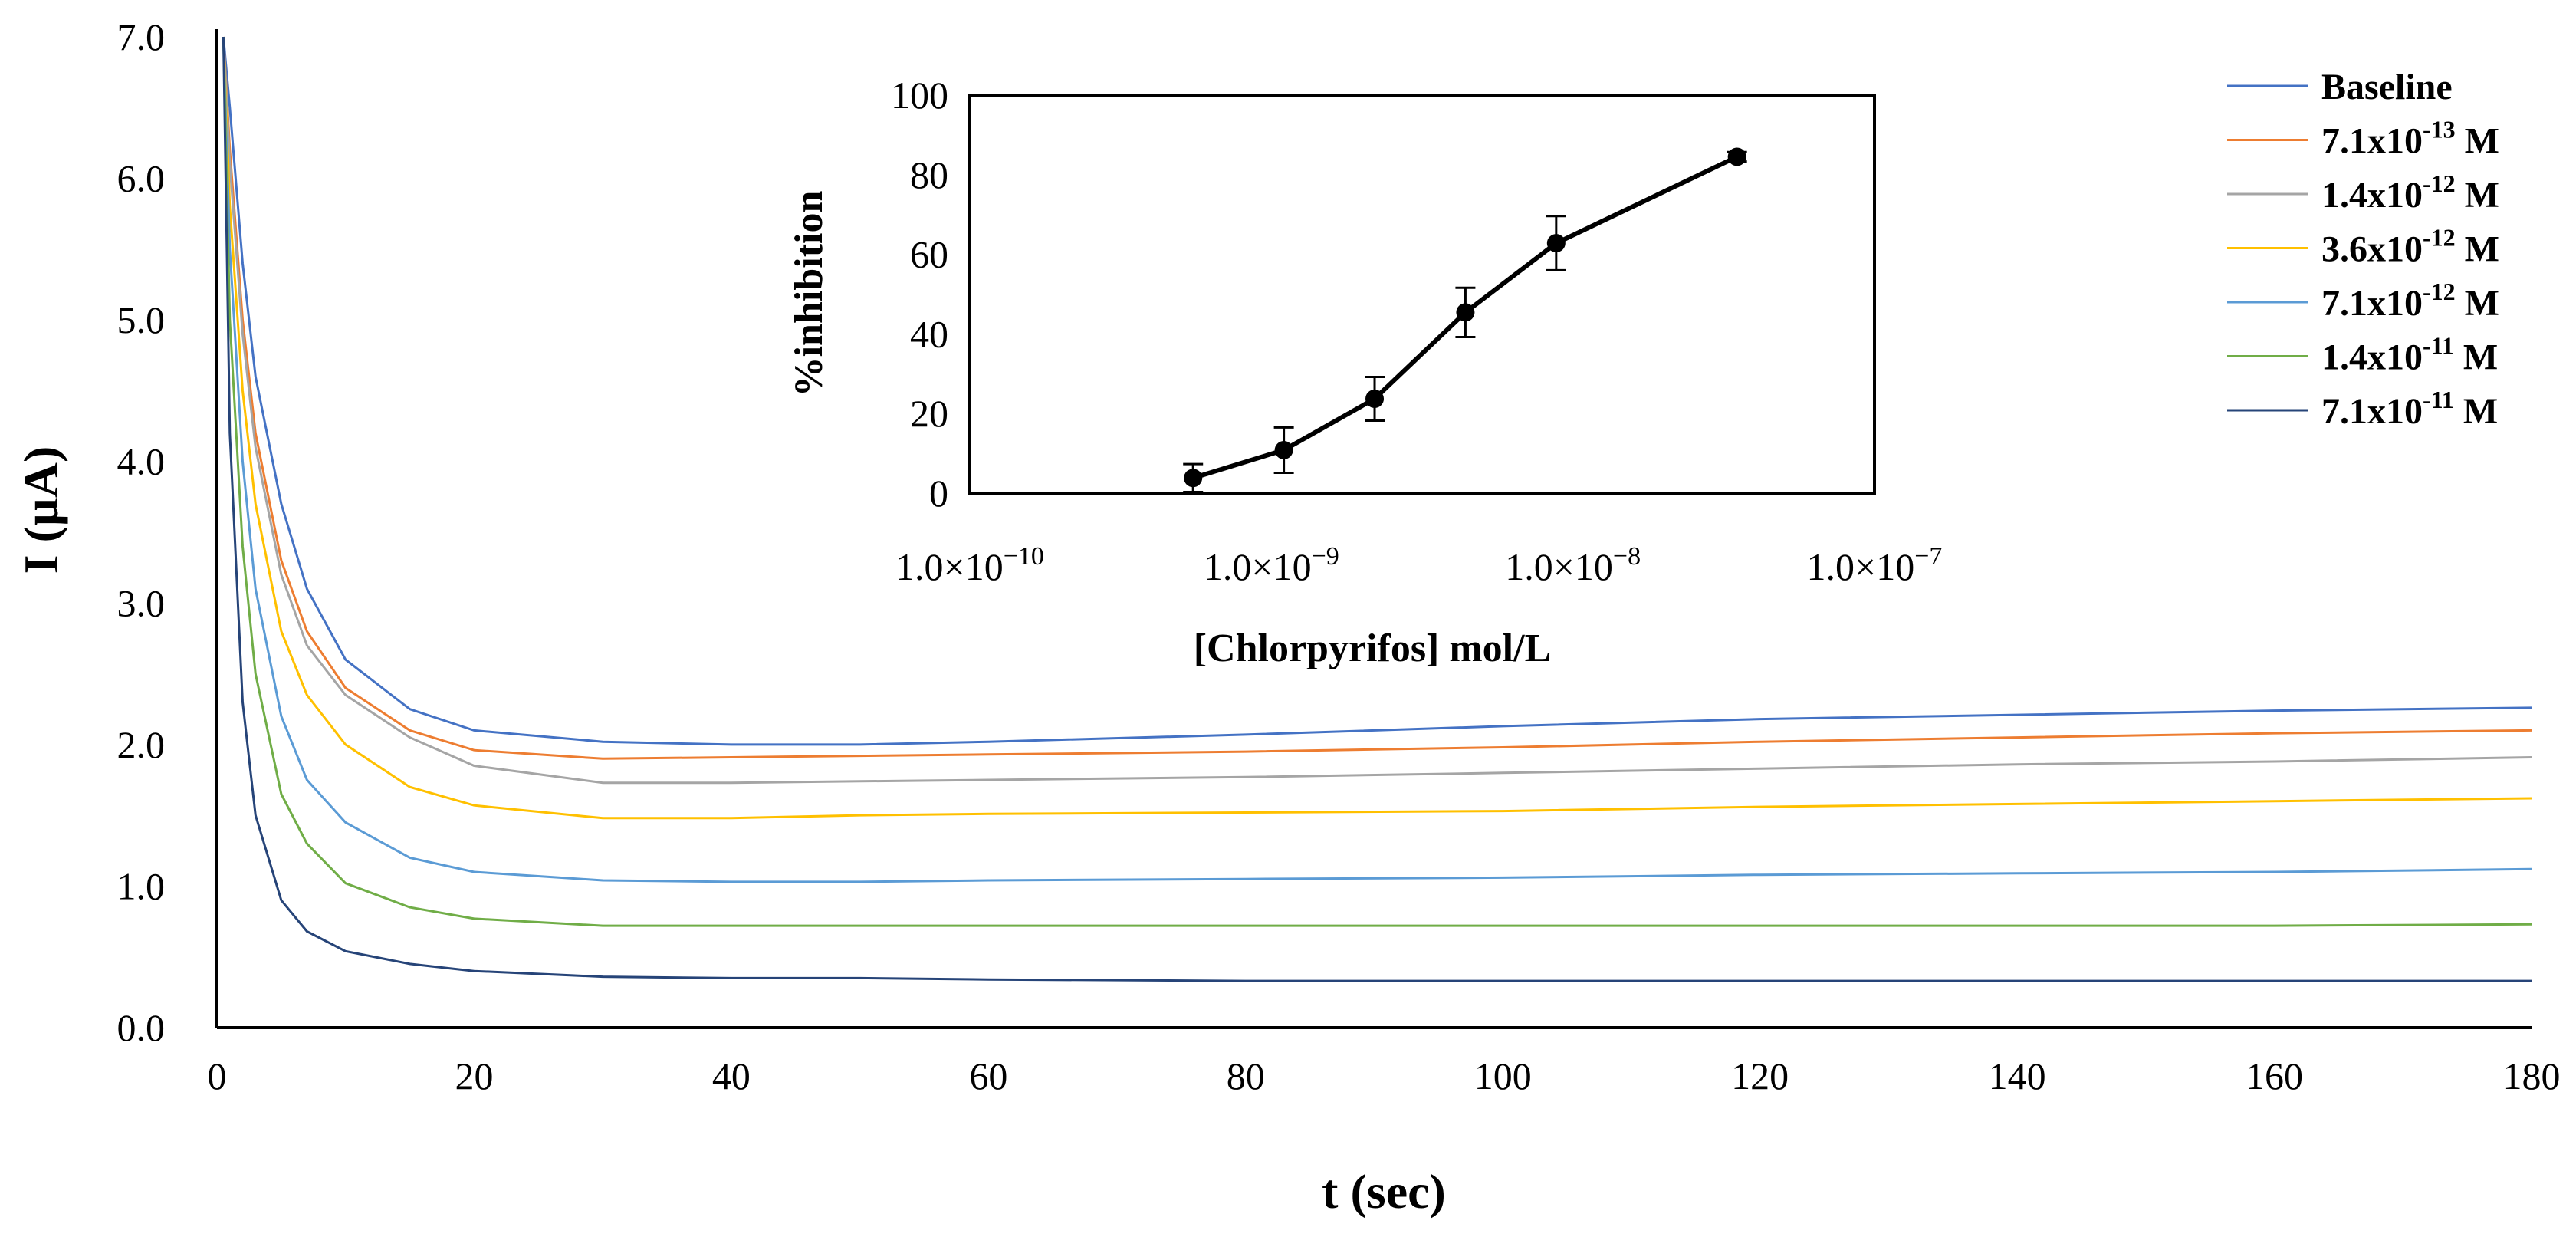 Image resolution: width=2576 pixels, height=1237 pixels. I want to click on y-tick-label: 5.0, so click(141, 320).